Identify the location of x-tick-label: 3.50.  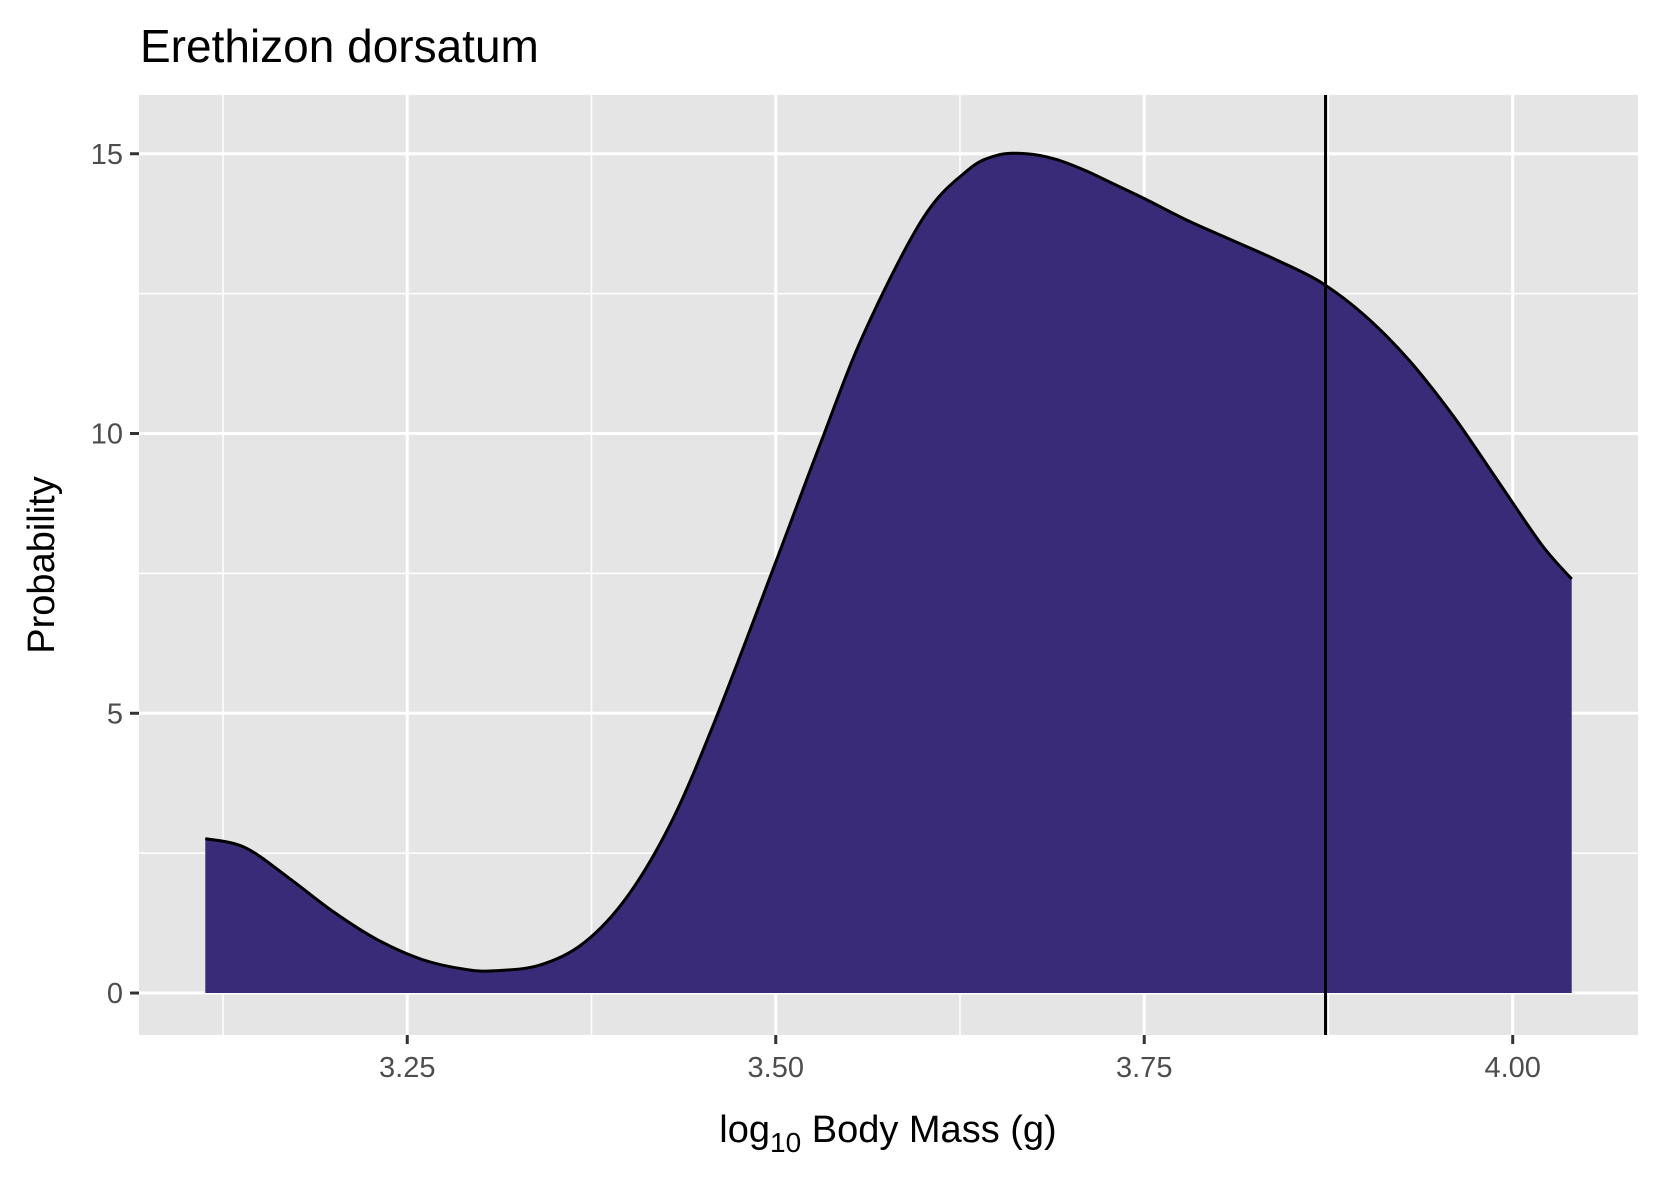
(776, 1068).